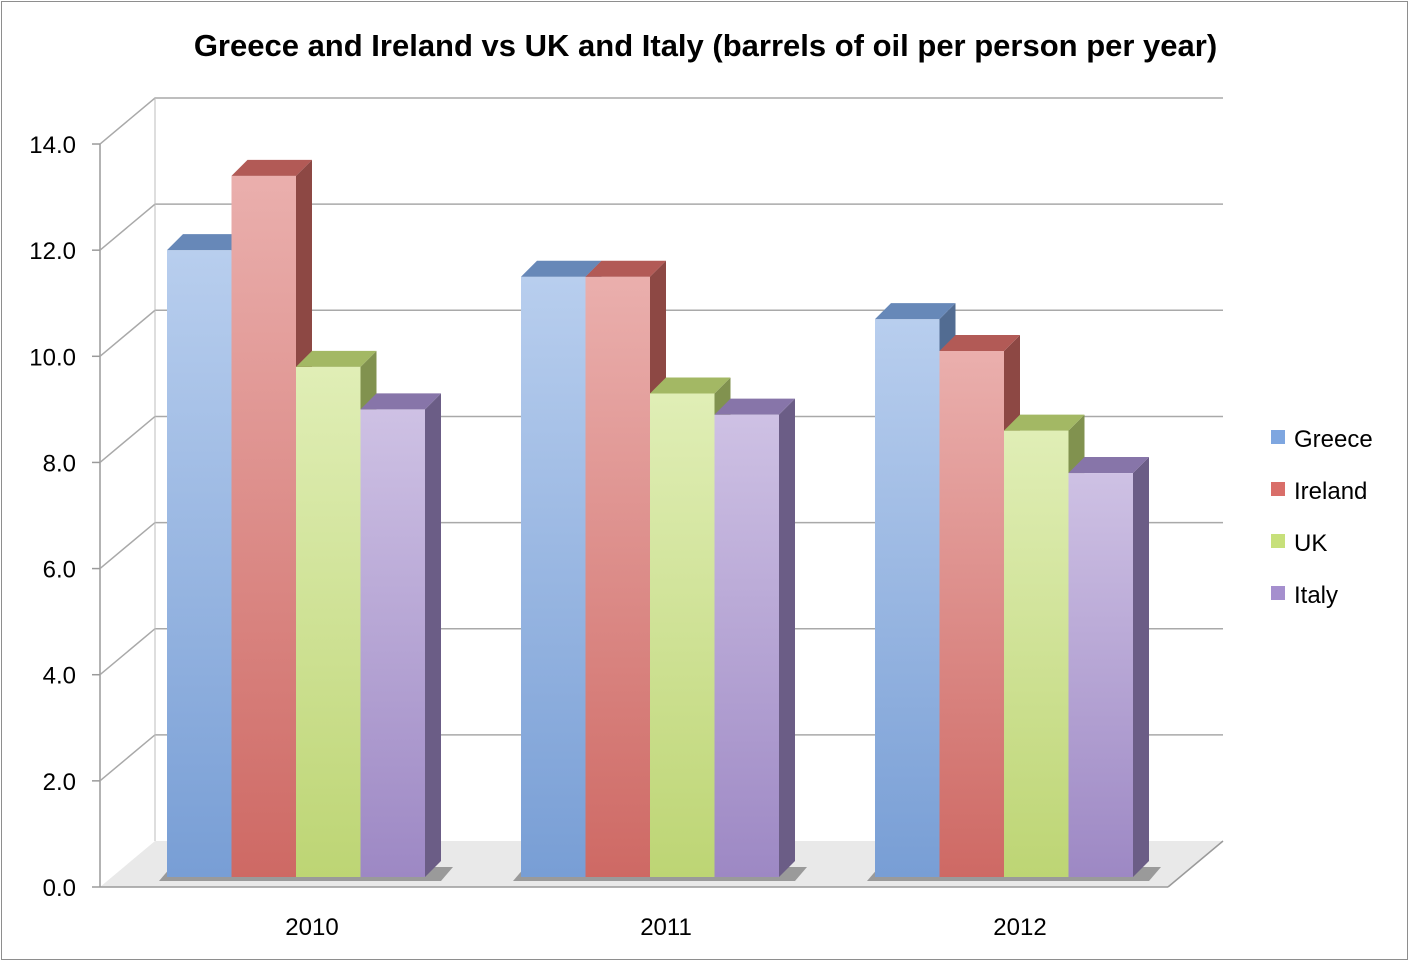 Image resolution: width=1411 pixels, height=963 pixels. Describe the element at coordinates (59, 676) in the screenshot. I see `y-tick-label: 4.0` at that location.